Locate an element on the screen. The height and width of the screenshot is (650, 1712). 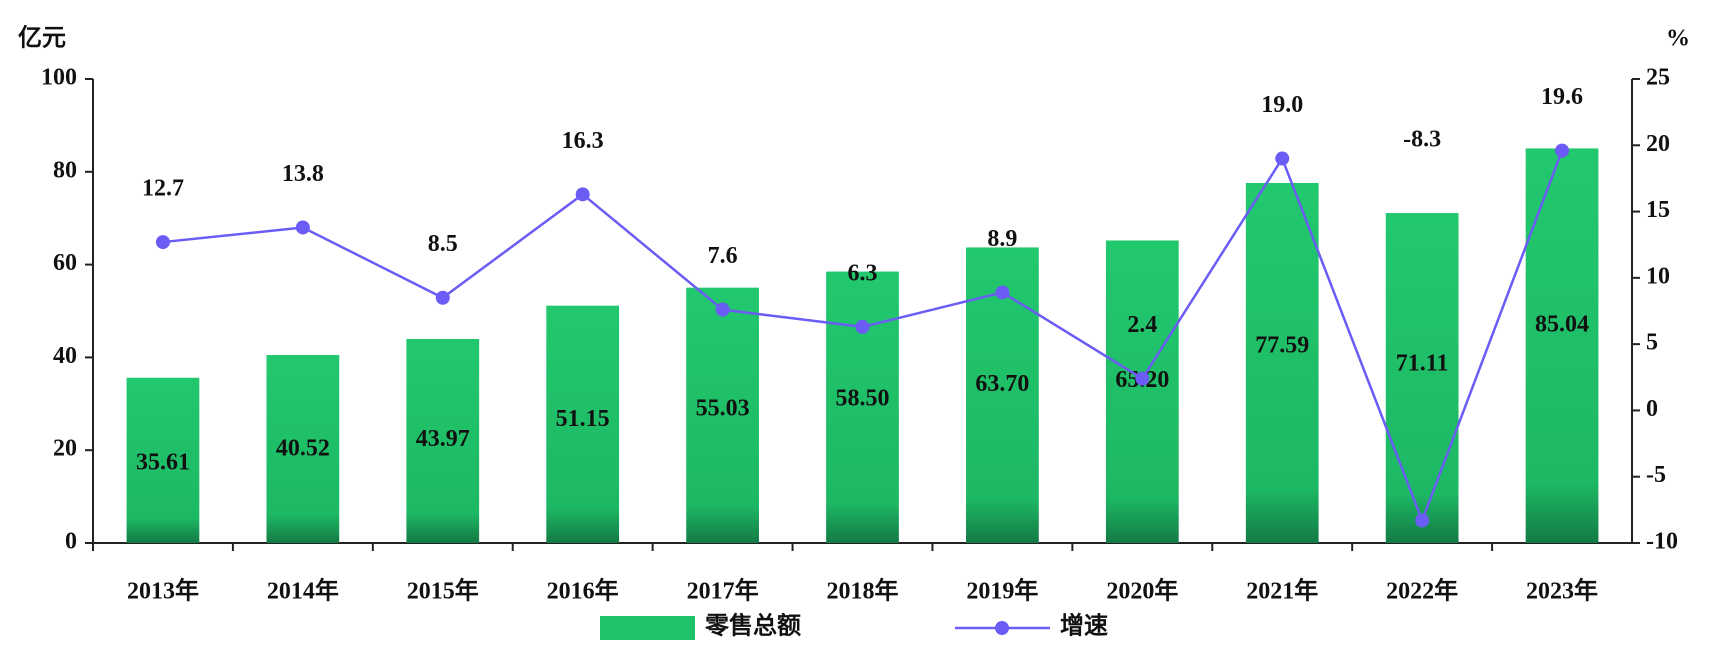
x-tick-label: 2020年 is located at coordinates (1142, 591).